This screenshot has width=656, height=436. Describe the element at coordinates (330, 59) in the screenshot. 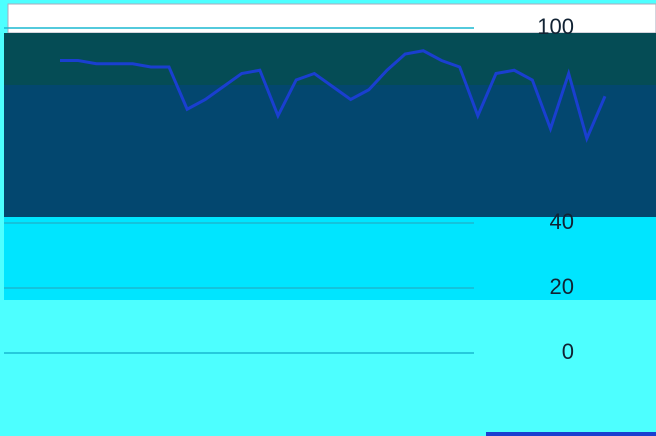

I see `band-dark` at that location.